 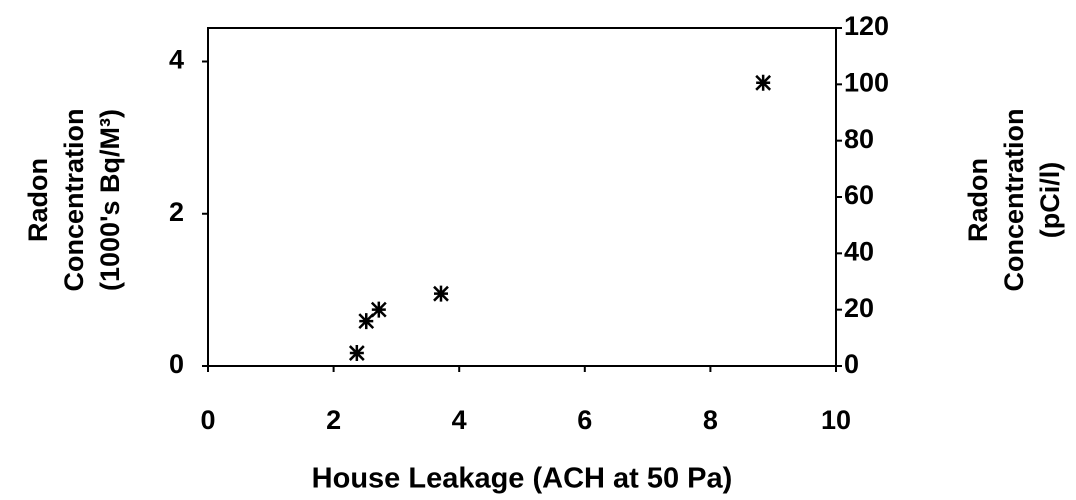 What do you see at coordinates (584, 420) in the screenshot?
I see `x-tick-label: 6` at bounding box center [584, 420].